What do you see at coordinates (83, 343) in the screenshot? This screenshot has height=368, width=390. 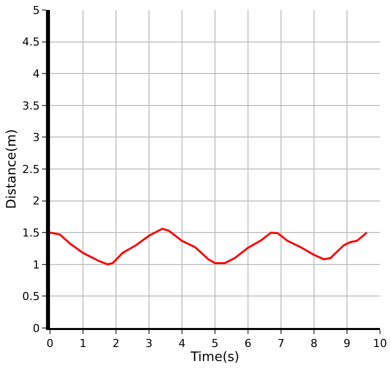 I see `x-tick-label: 1` at bounding box center [83, 343].